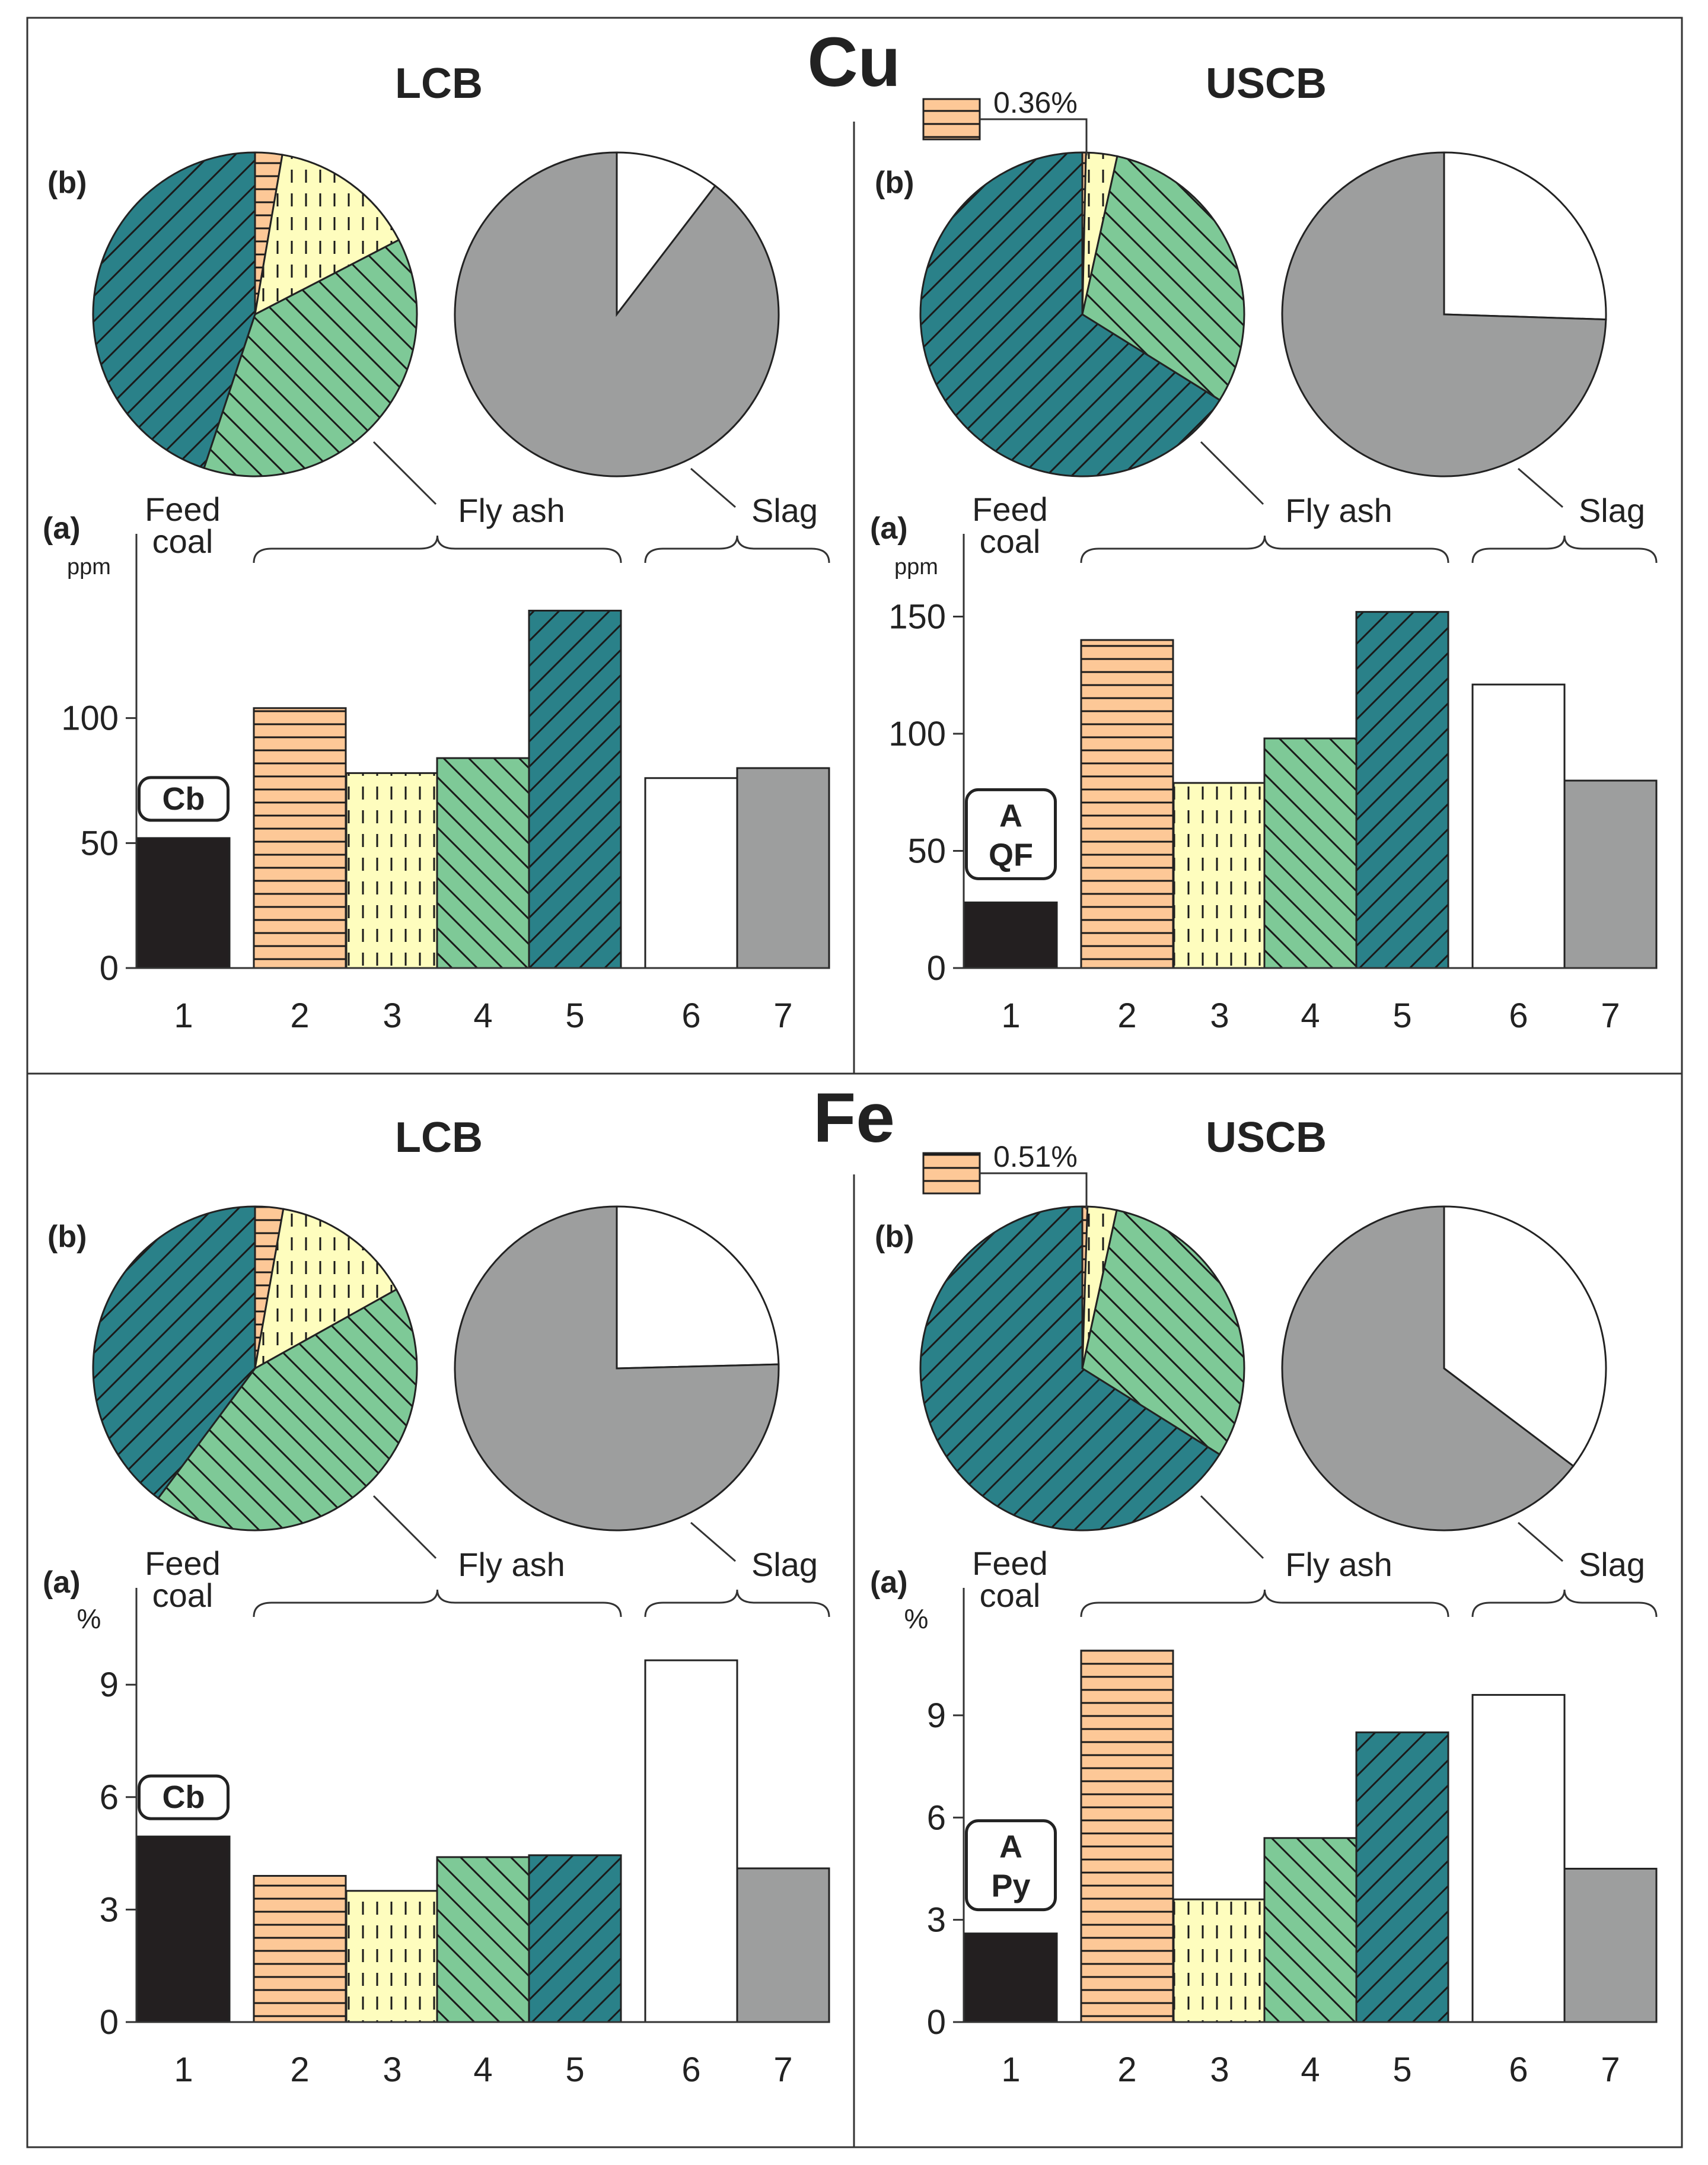  What do you see at coordinates (1011, 1847) in the screenshot?
I see `feed-coal-badge-line1-fe-uscb: A` at bounding box center [1011, 1847].